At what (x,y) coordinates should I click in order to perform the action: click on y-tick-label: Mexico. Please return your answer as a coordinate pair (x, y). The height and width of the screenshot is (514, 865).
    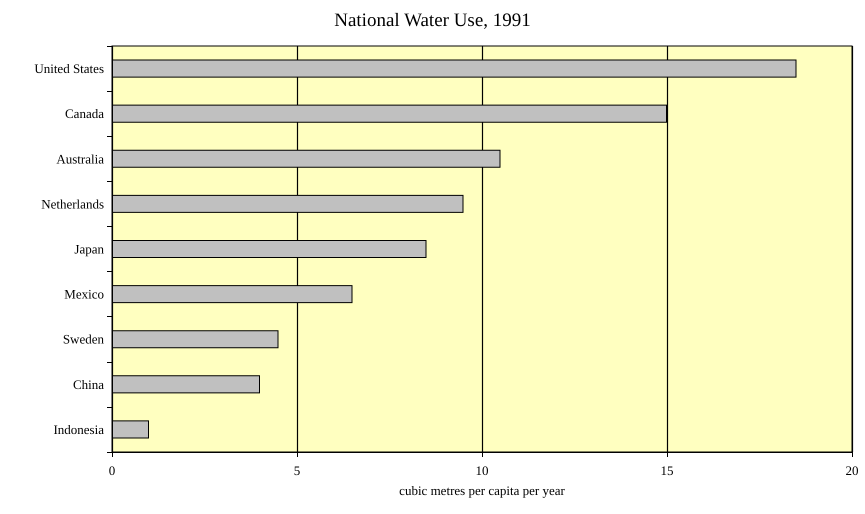
    Looking at the image, I should click on (84, 294).